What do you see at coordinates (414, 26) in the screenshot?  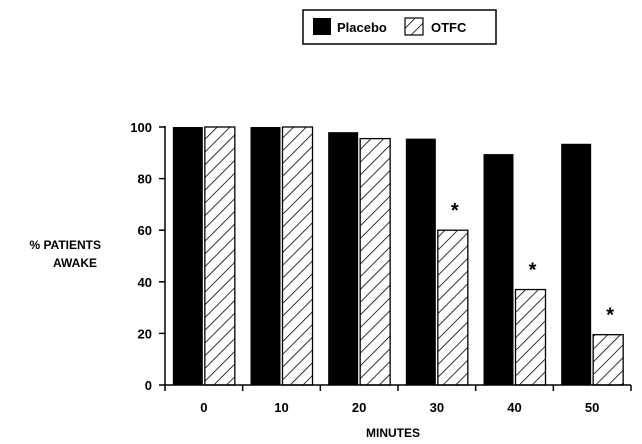 I see `legend-swatch-otfc` at bounding box center [414, 26].